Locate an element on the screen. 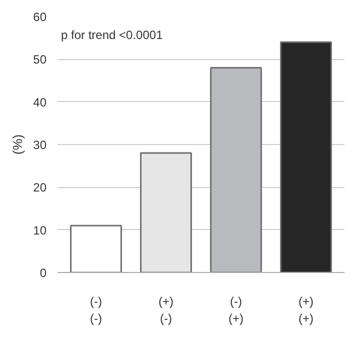 The height and width of the screenshot is (342, 352). x-tick-label: (+) (+) is located at coordinates (306, 310).